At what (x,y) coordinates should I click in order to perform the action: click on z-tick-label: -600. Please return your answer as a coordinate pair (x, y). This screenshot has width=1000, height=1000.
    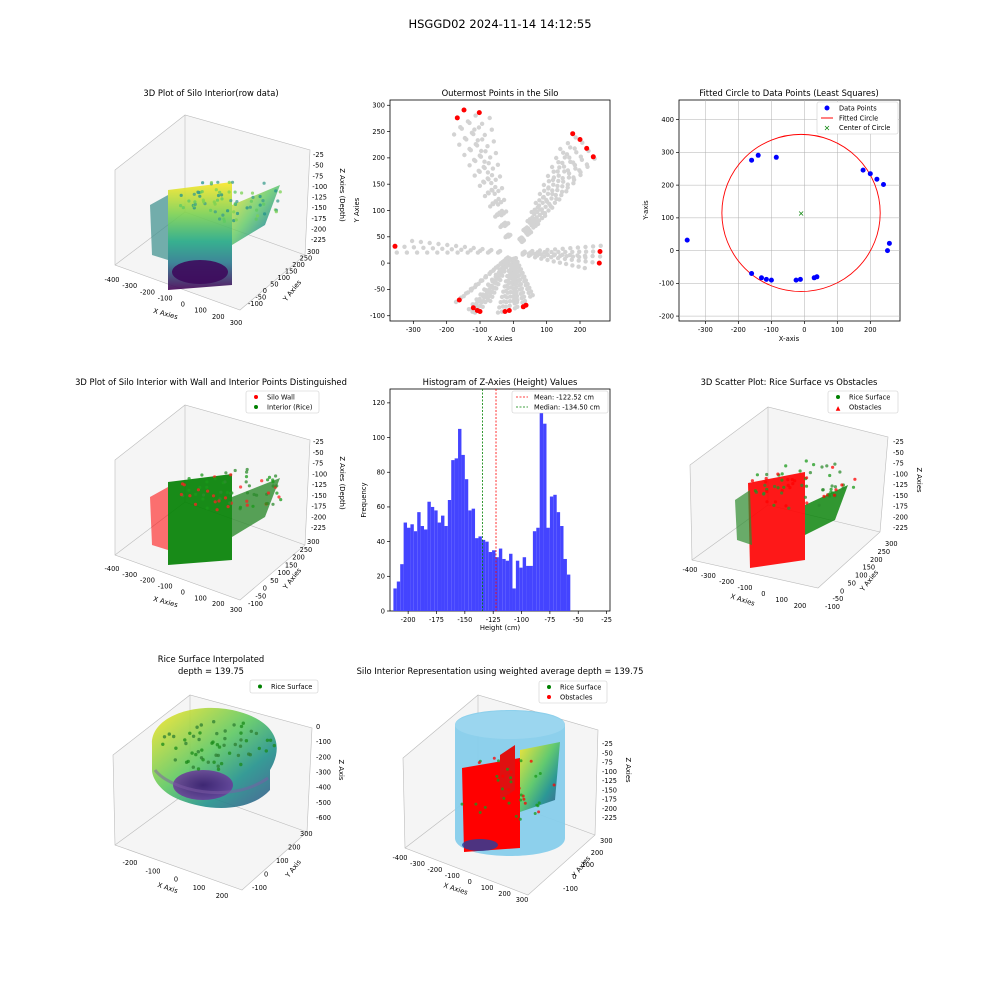
    Looking at the image, I should click on (323, 818).